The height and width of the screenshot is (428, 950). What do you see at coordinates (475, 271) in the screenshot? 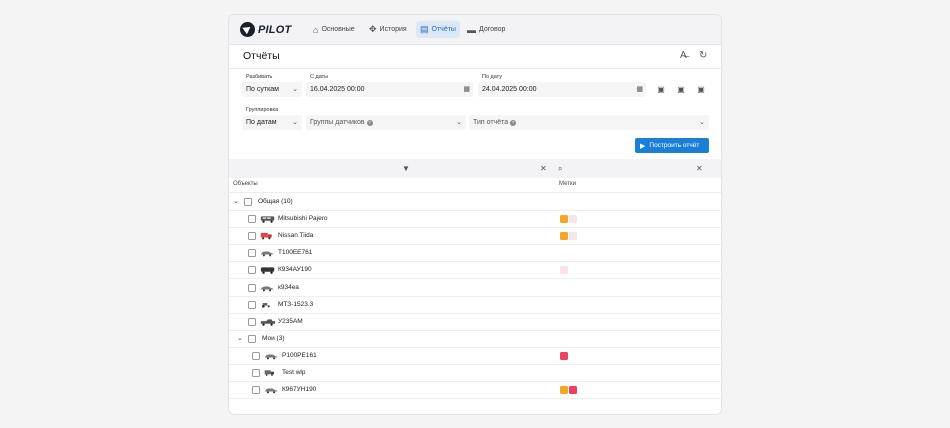
I see `object-row: К934АУ190` at bounding box center [475, 271].